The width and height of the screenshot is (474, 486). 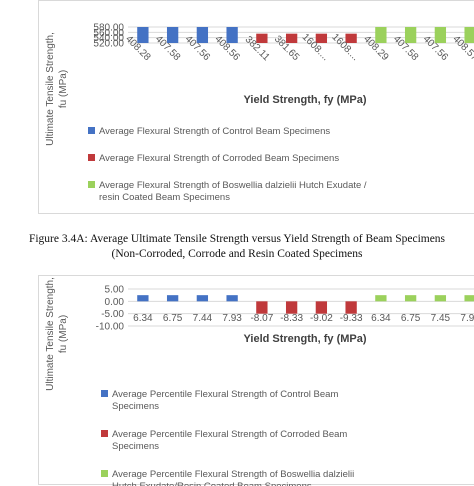 I want to click on y-tick-label: 540.00, so click(x=108, y=38).